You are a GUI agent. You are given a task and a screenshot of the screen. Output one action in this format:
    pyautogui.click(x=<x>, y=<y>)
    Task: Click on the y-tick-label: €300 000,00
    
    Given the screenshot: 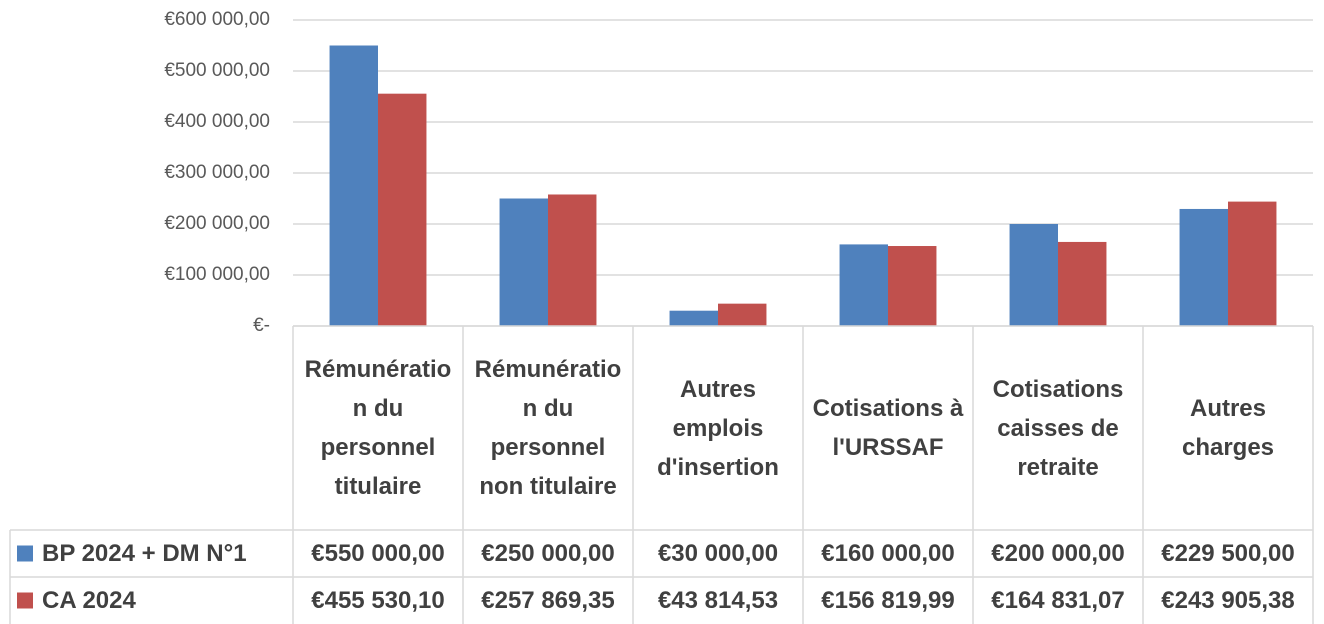 What is the action you would take?
    pyautogui.click(x=217, y=172)
    